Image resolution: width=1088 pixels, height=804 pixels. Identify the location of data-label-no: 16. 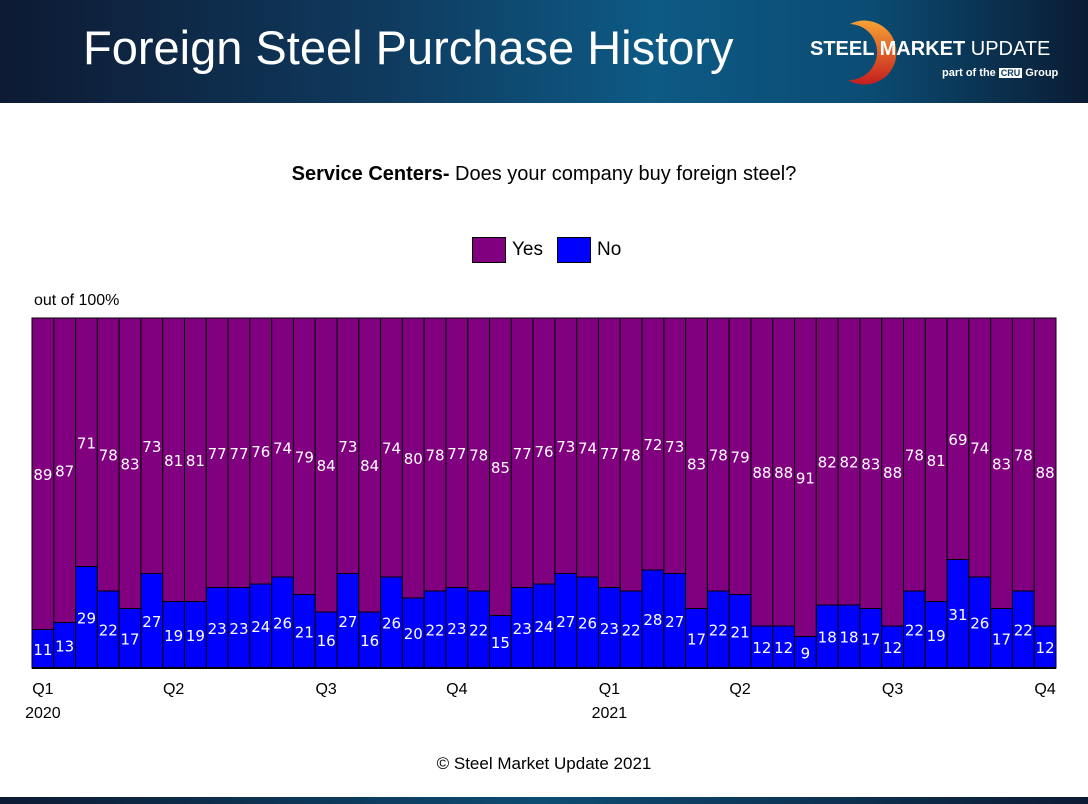
(369, 641).